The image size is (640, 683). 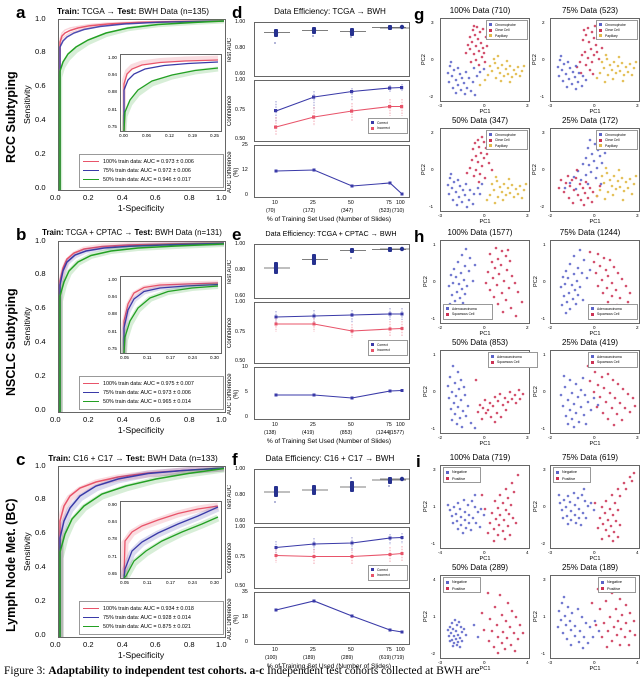 I want to click on legend-item: Papillary, so click(x=617, y=36).